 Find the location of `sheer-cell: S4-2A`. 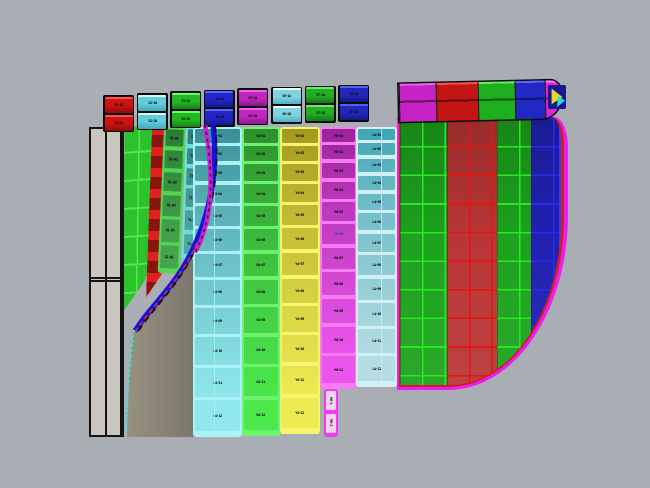

sheer-cell: S4-2A is located at coordinates (219, 117).